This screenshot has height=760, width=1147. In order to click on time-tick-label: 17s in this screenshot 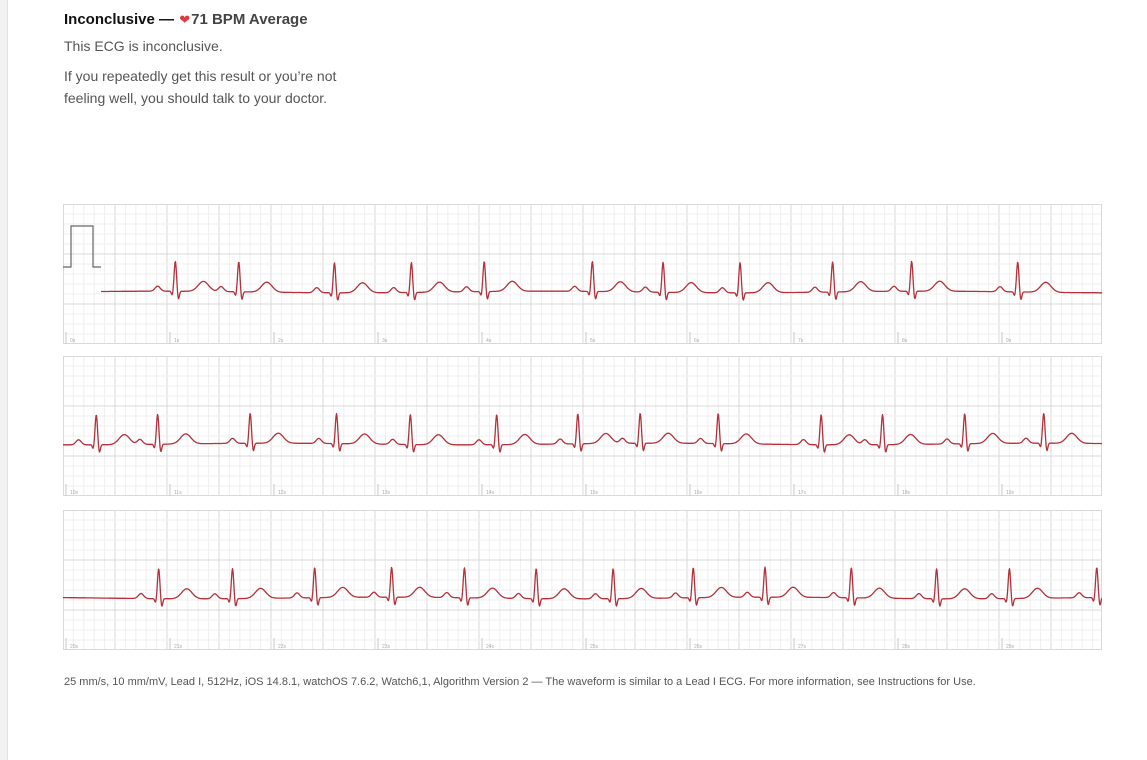, I will do `click(802, 493)`.